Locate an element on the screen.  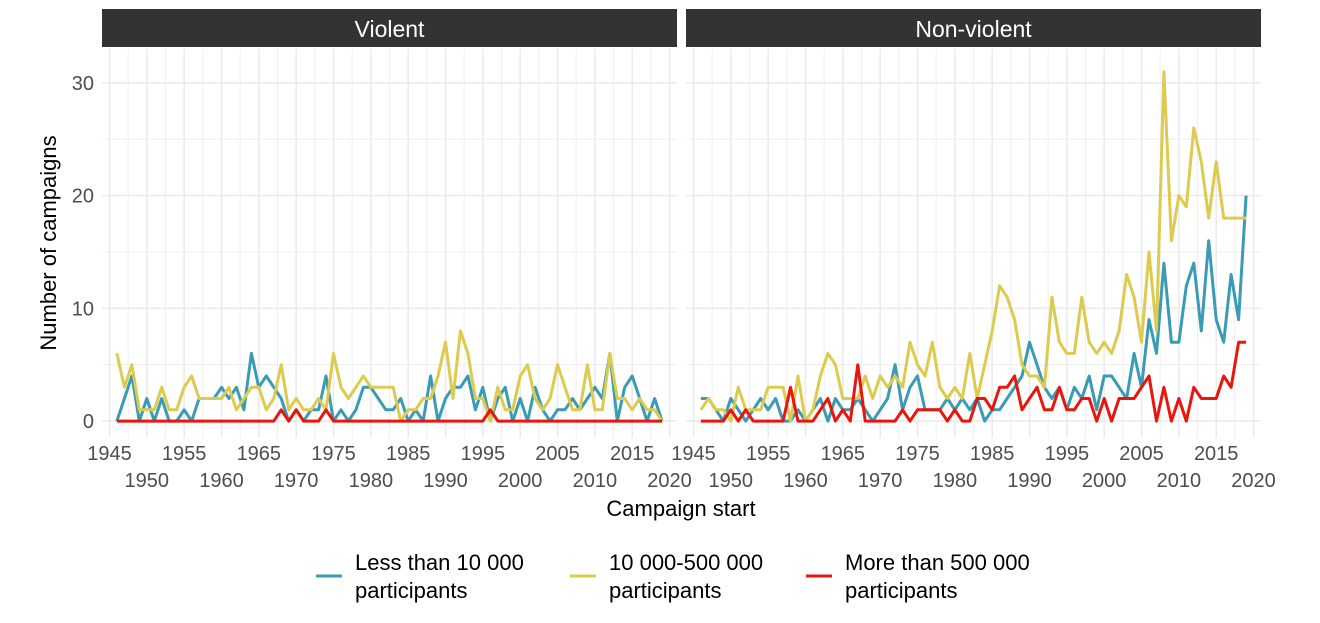
strip-title-non-violent: Non-violent is located at coordinates (973, 29).